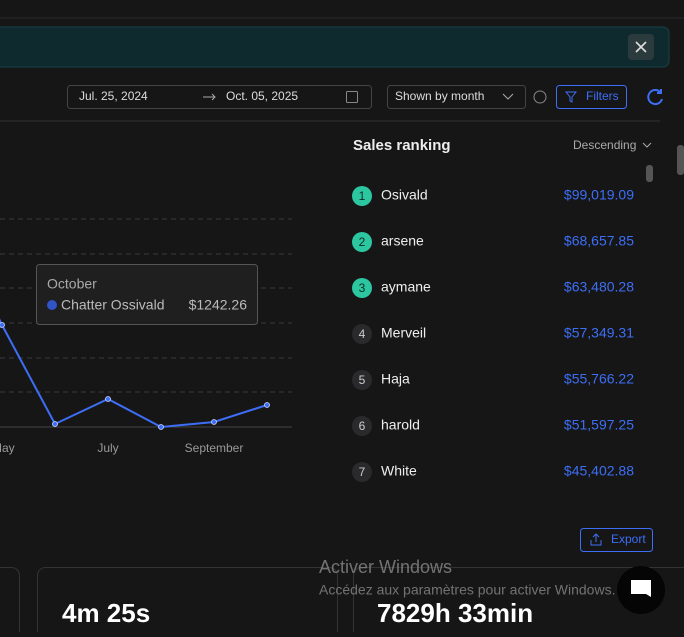  Describe the element at coordinates (218, 305) in the screenshot. I see `tooltip-value: $1242.26` at that location.